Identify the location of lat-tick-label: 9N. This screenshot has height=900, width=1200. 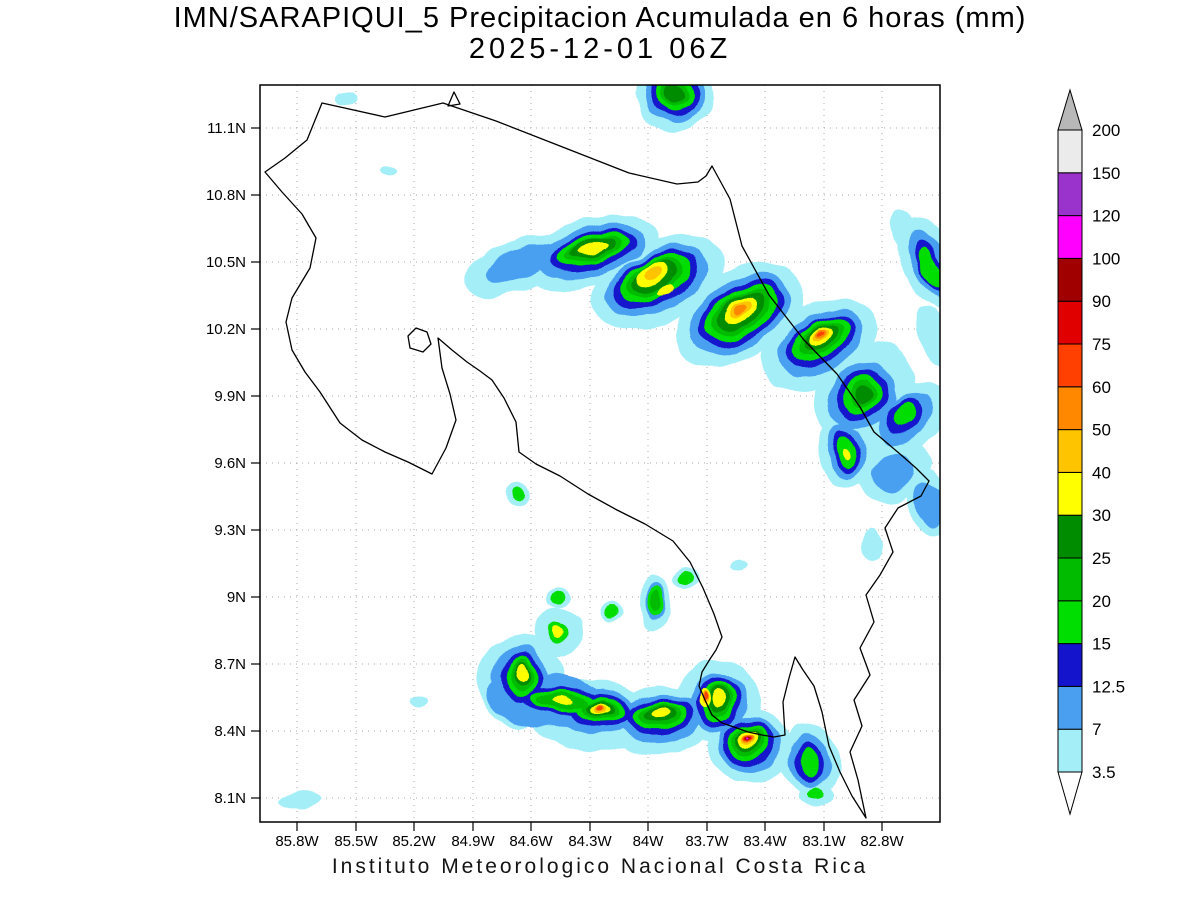
(236, 597).